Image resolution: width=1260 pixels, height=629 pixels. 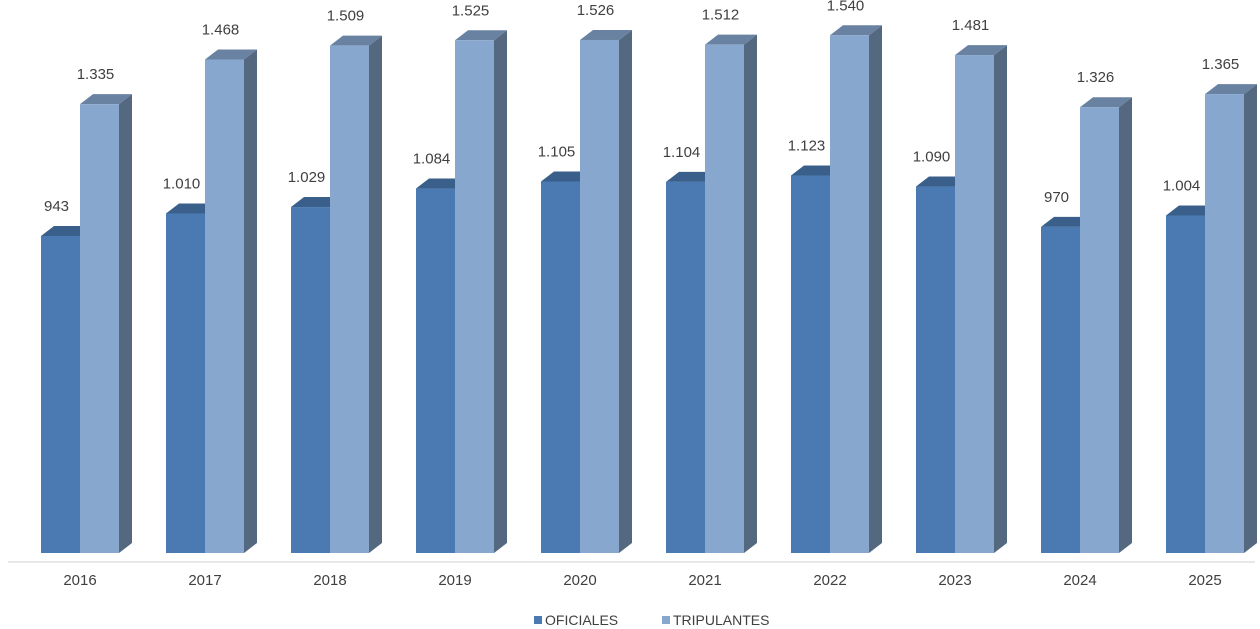 What do you see at coordinates (721, 15) in the screenshot?
I see `data-label-tripulantes-2021: 1.512` at bounding box center [721, 15].